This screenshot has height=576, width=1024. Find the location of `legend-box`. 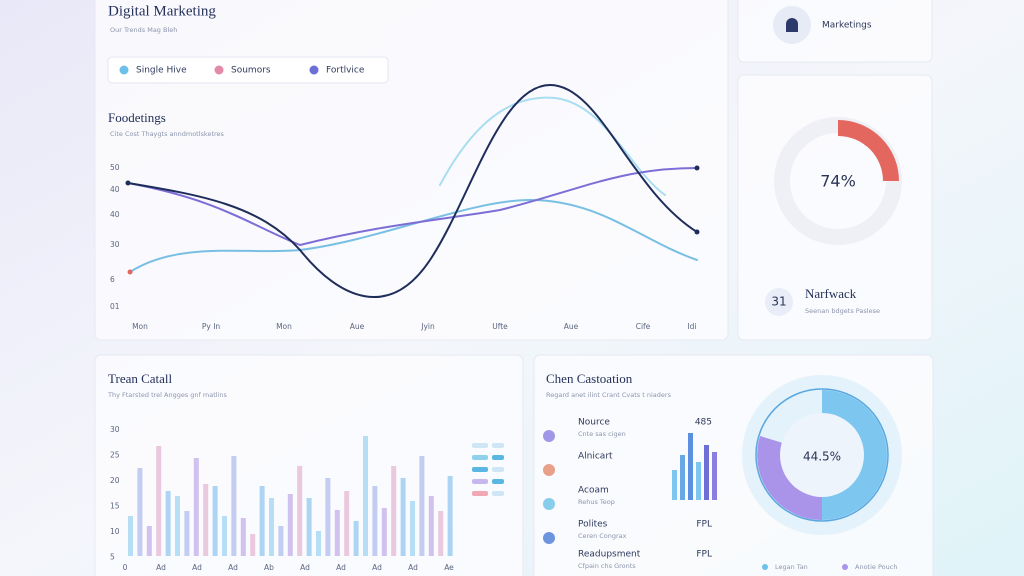

legend-box is located at coordinates (248, 70).